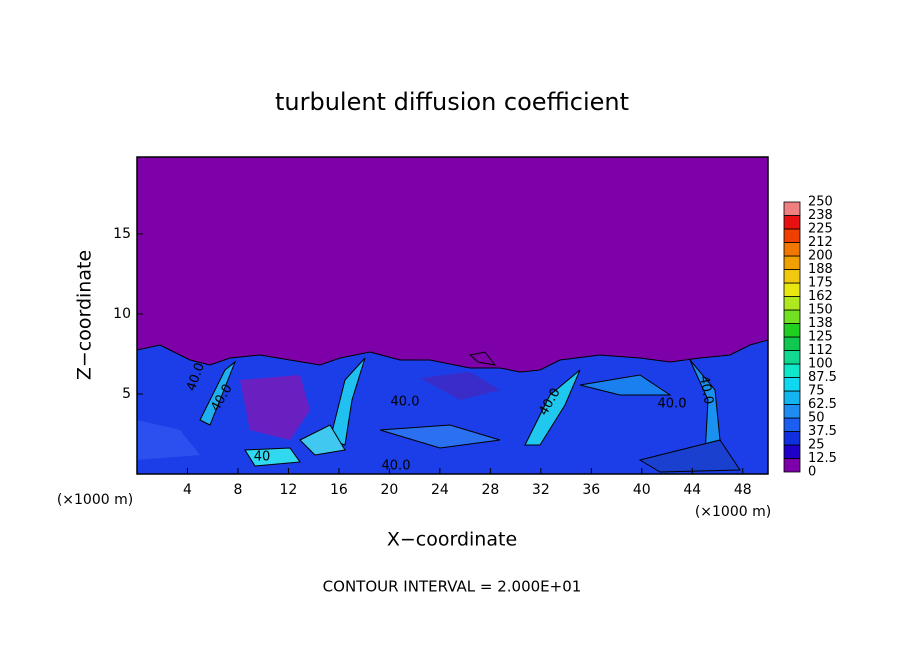 Image resolution: width=904 pixels, height=654 pixels. Describe the element at coordinates (122, 314) in the screenshot. I see `y-tick-label: 10` at that location.